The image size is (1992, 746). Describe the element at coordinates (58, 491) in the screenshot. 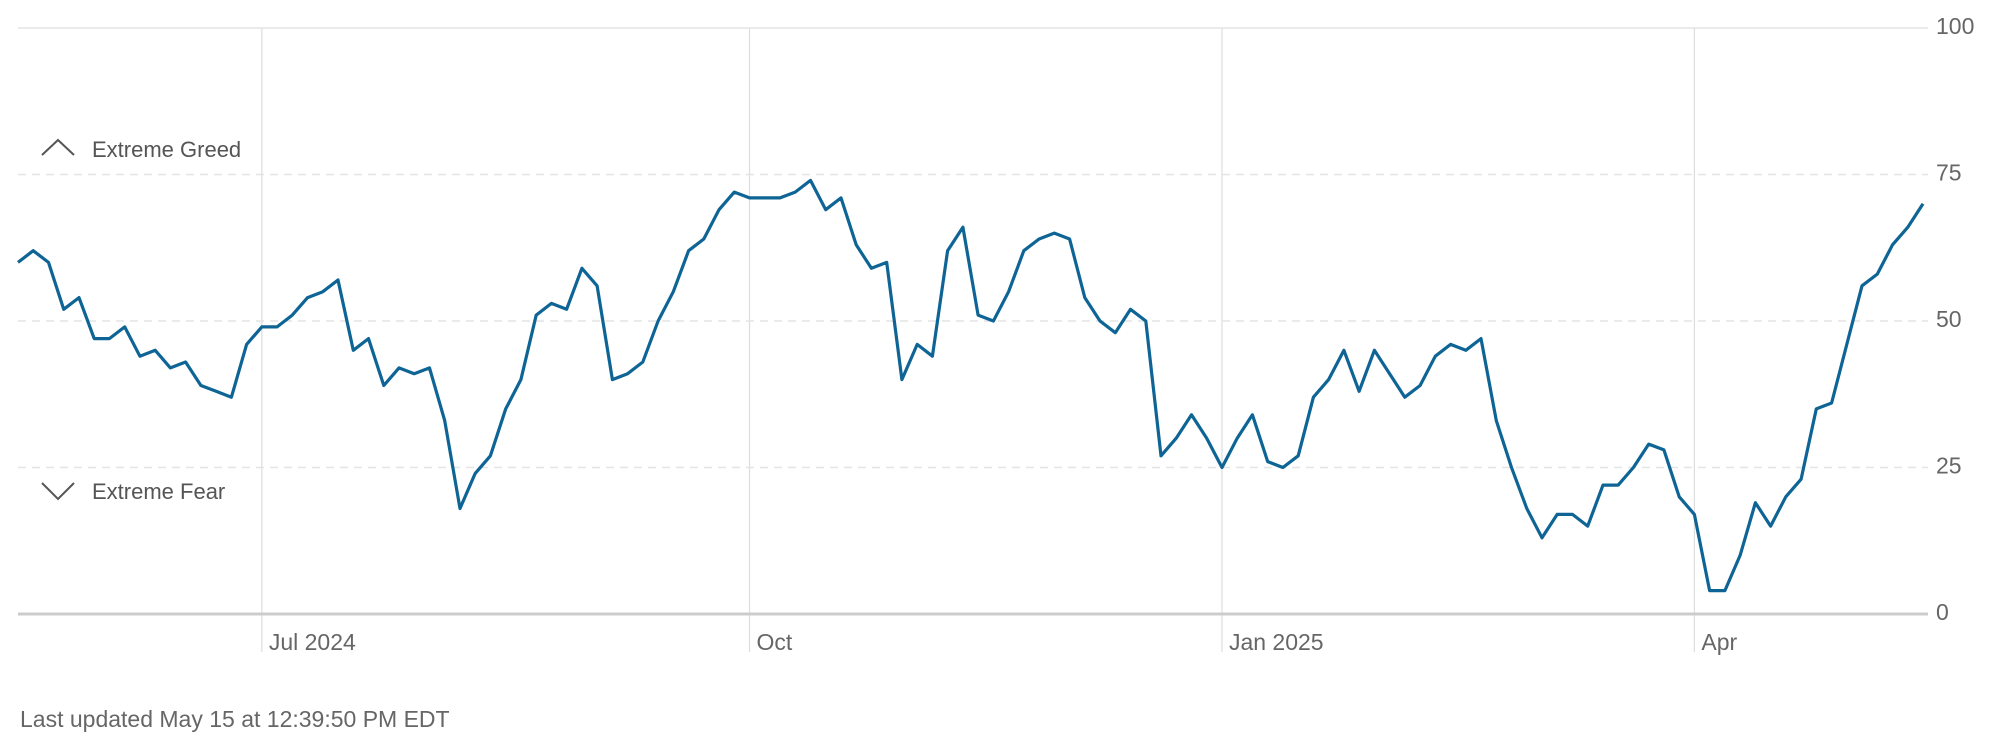

I see `fear-icon` at that location.